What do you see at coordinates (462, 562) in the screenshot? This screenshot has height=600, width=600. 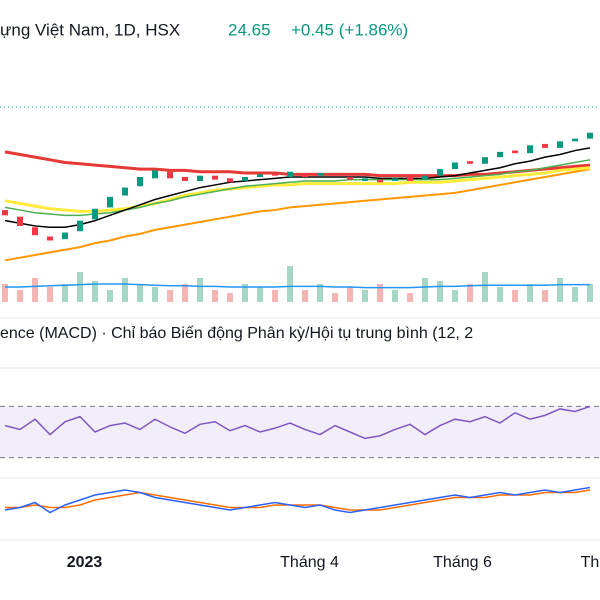 I see `x-tick-label: Tháng 6` at bounding box center [462, 562].